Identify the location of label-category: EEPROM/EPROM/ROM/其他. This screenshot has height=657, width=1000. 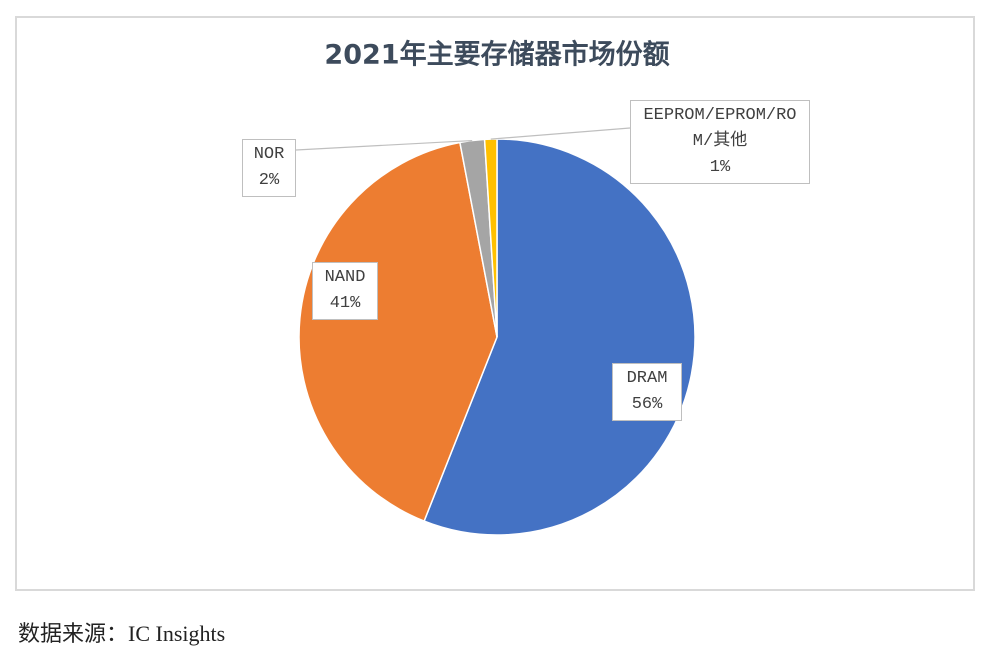
(720, 128).